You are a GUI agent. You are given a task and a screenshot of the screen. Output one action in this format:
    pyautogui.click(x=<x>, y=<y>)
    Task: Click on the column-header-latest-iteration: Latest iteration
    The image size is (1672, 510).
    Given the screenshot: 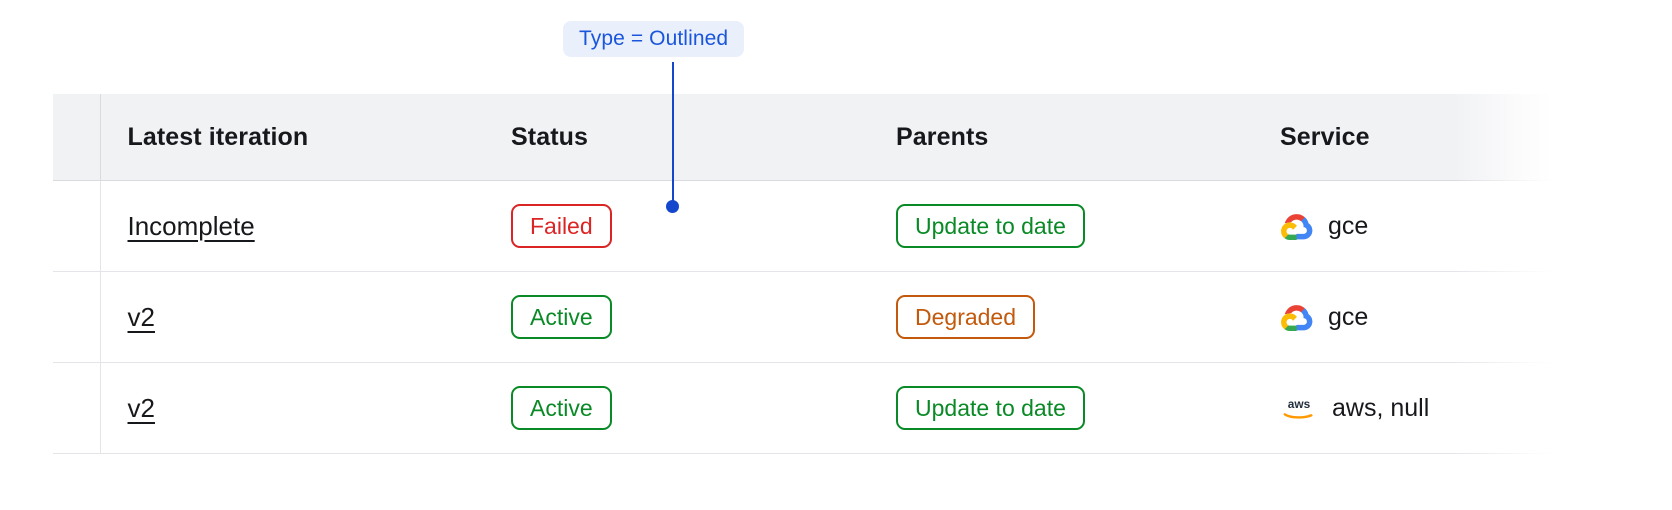 What is the action you would take?
    pyautogui.click(x=292, y=137)
    